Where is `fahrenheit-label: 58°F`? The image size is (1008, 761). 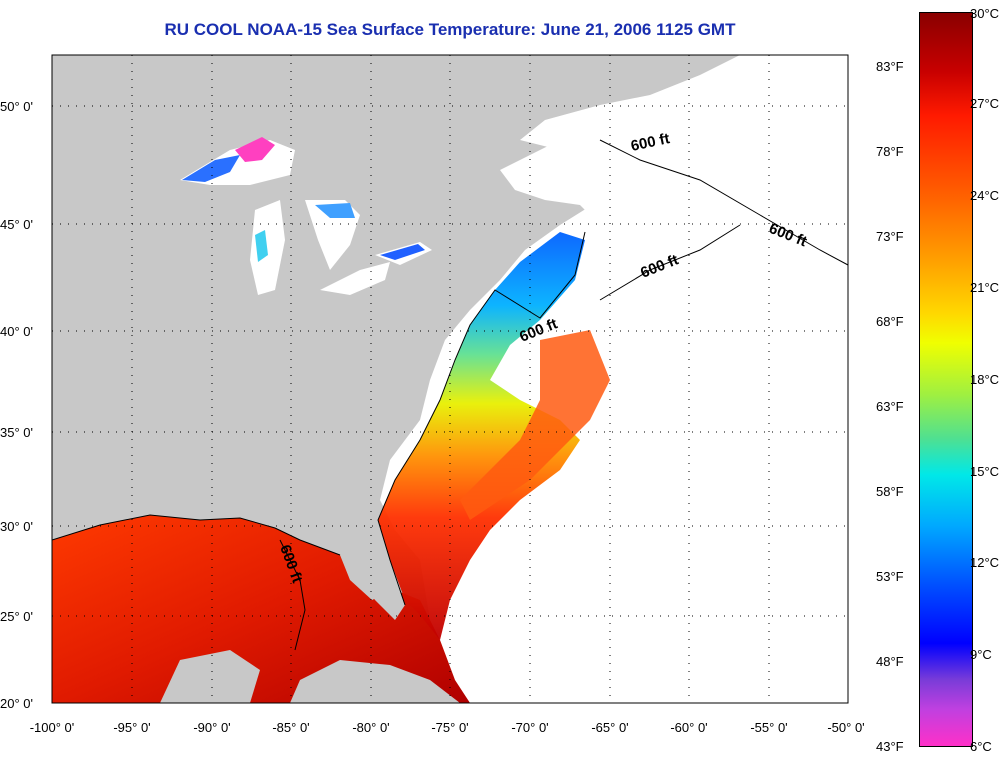 fahrenheit-label: 58°F is located at coordinates (890, 491).